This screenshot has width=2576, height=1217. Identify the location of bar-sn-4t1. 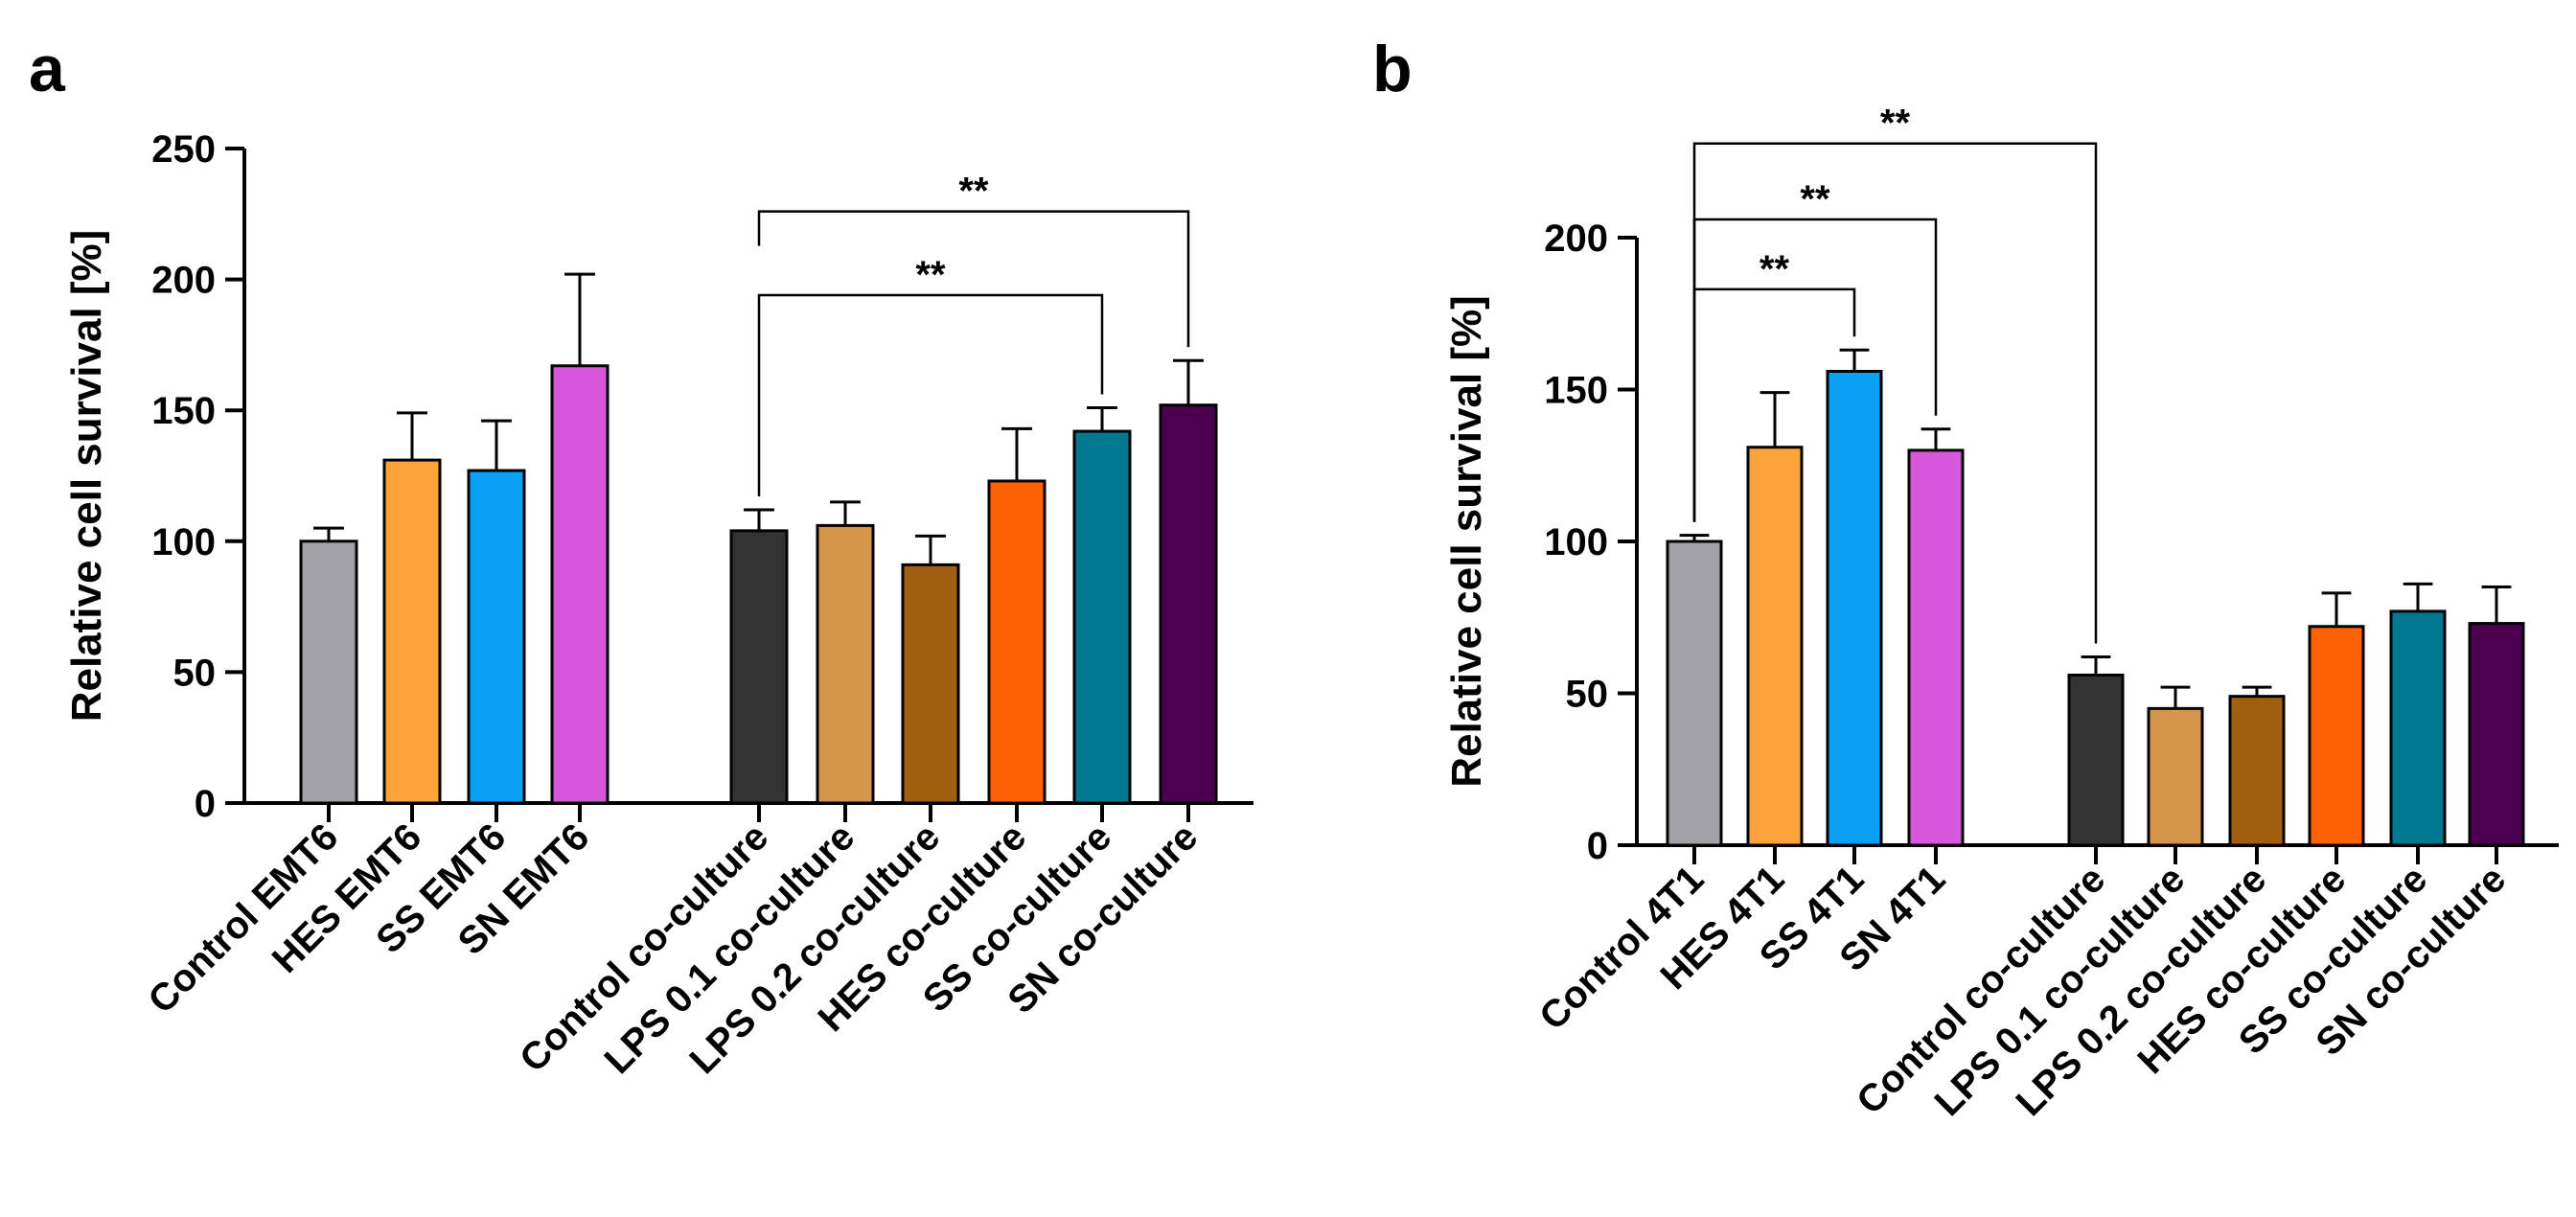
(1936, 647).